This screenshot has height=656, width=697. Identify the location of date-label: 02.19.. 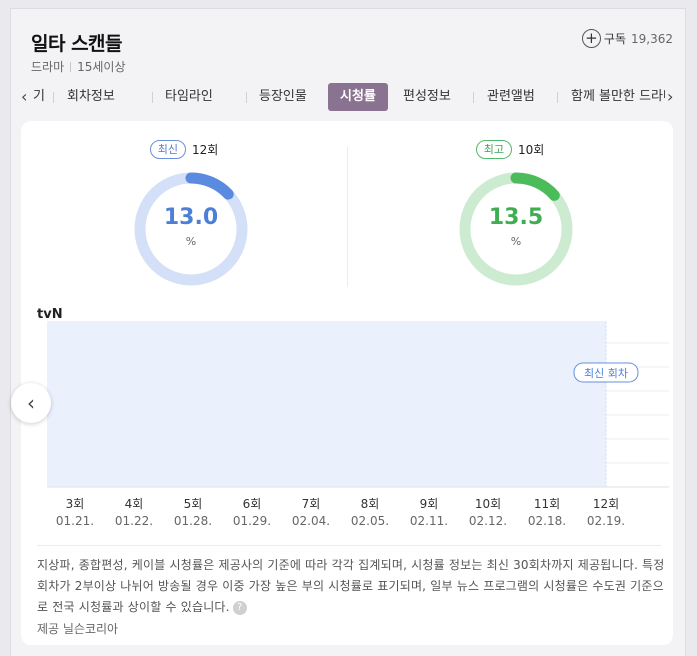
(606, 521).